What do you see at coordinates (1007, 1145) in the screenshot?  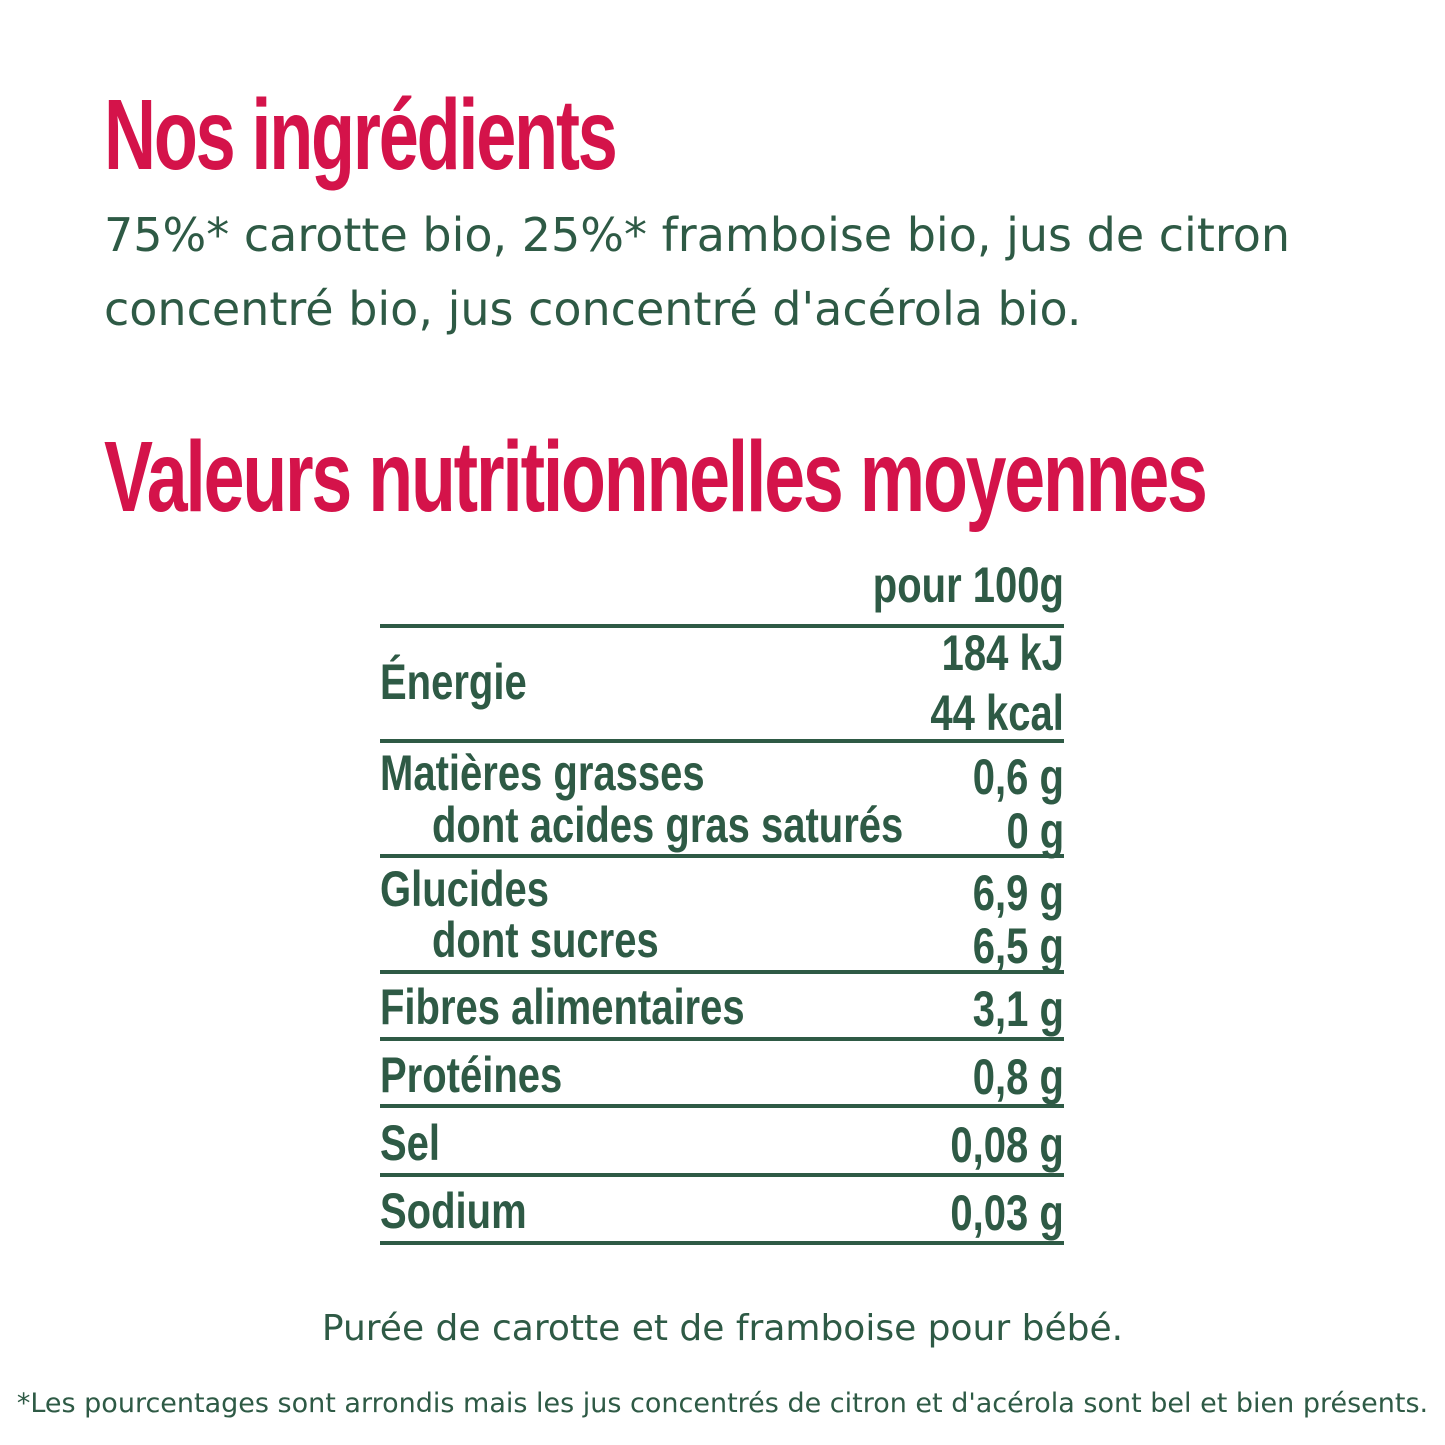 I see `row-value: 0,08 g` at bounding box center [1007, 1145].